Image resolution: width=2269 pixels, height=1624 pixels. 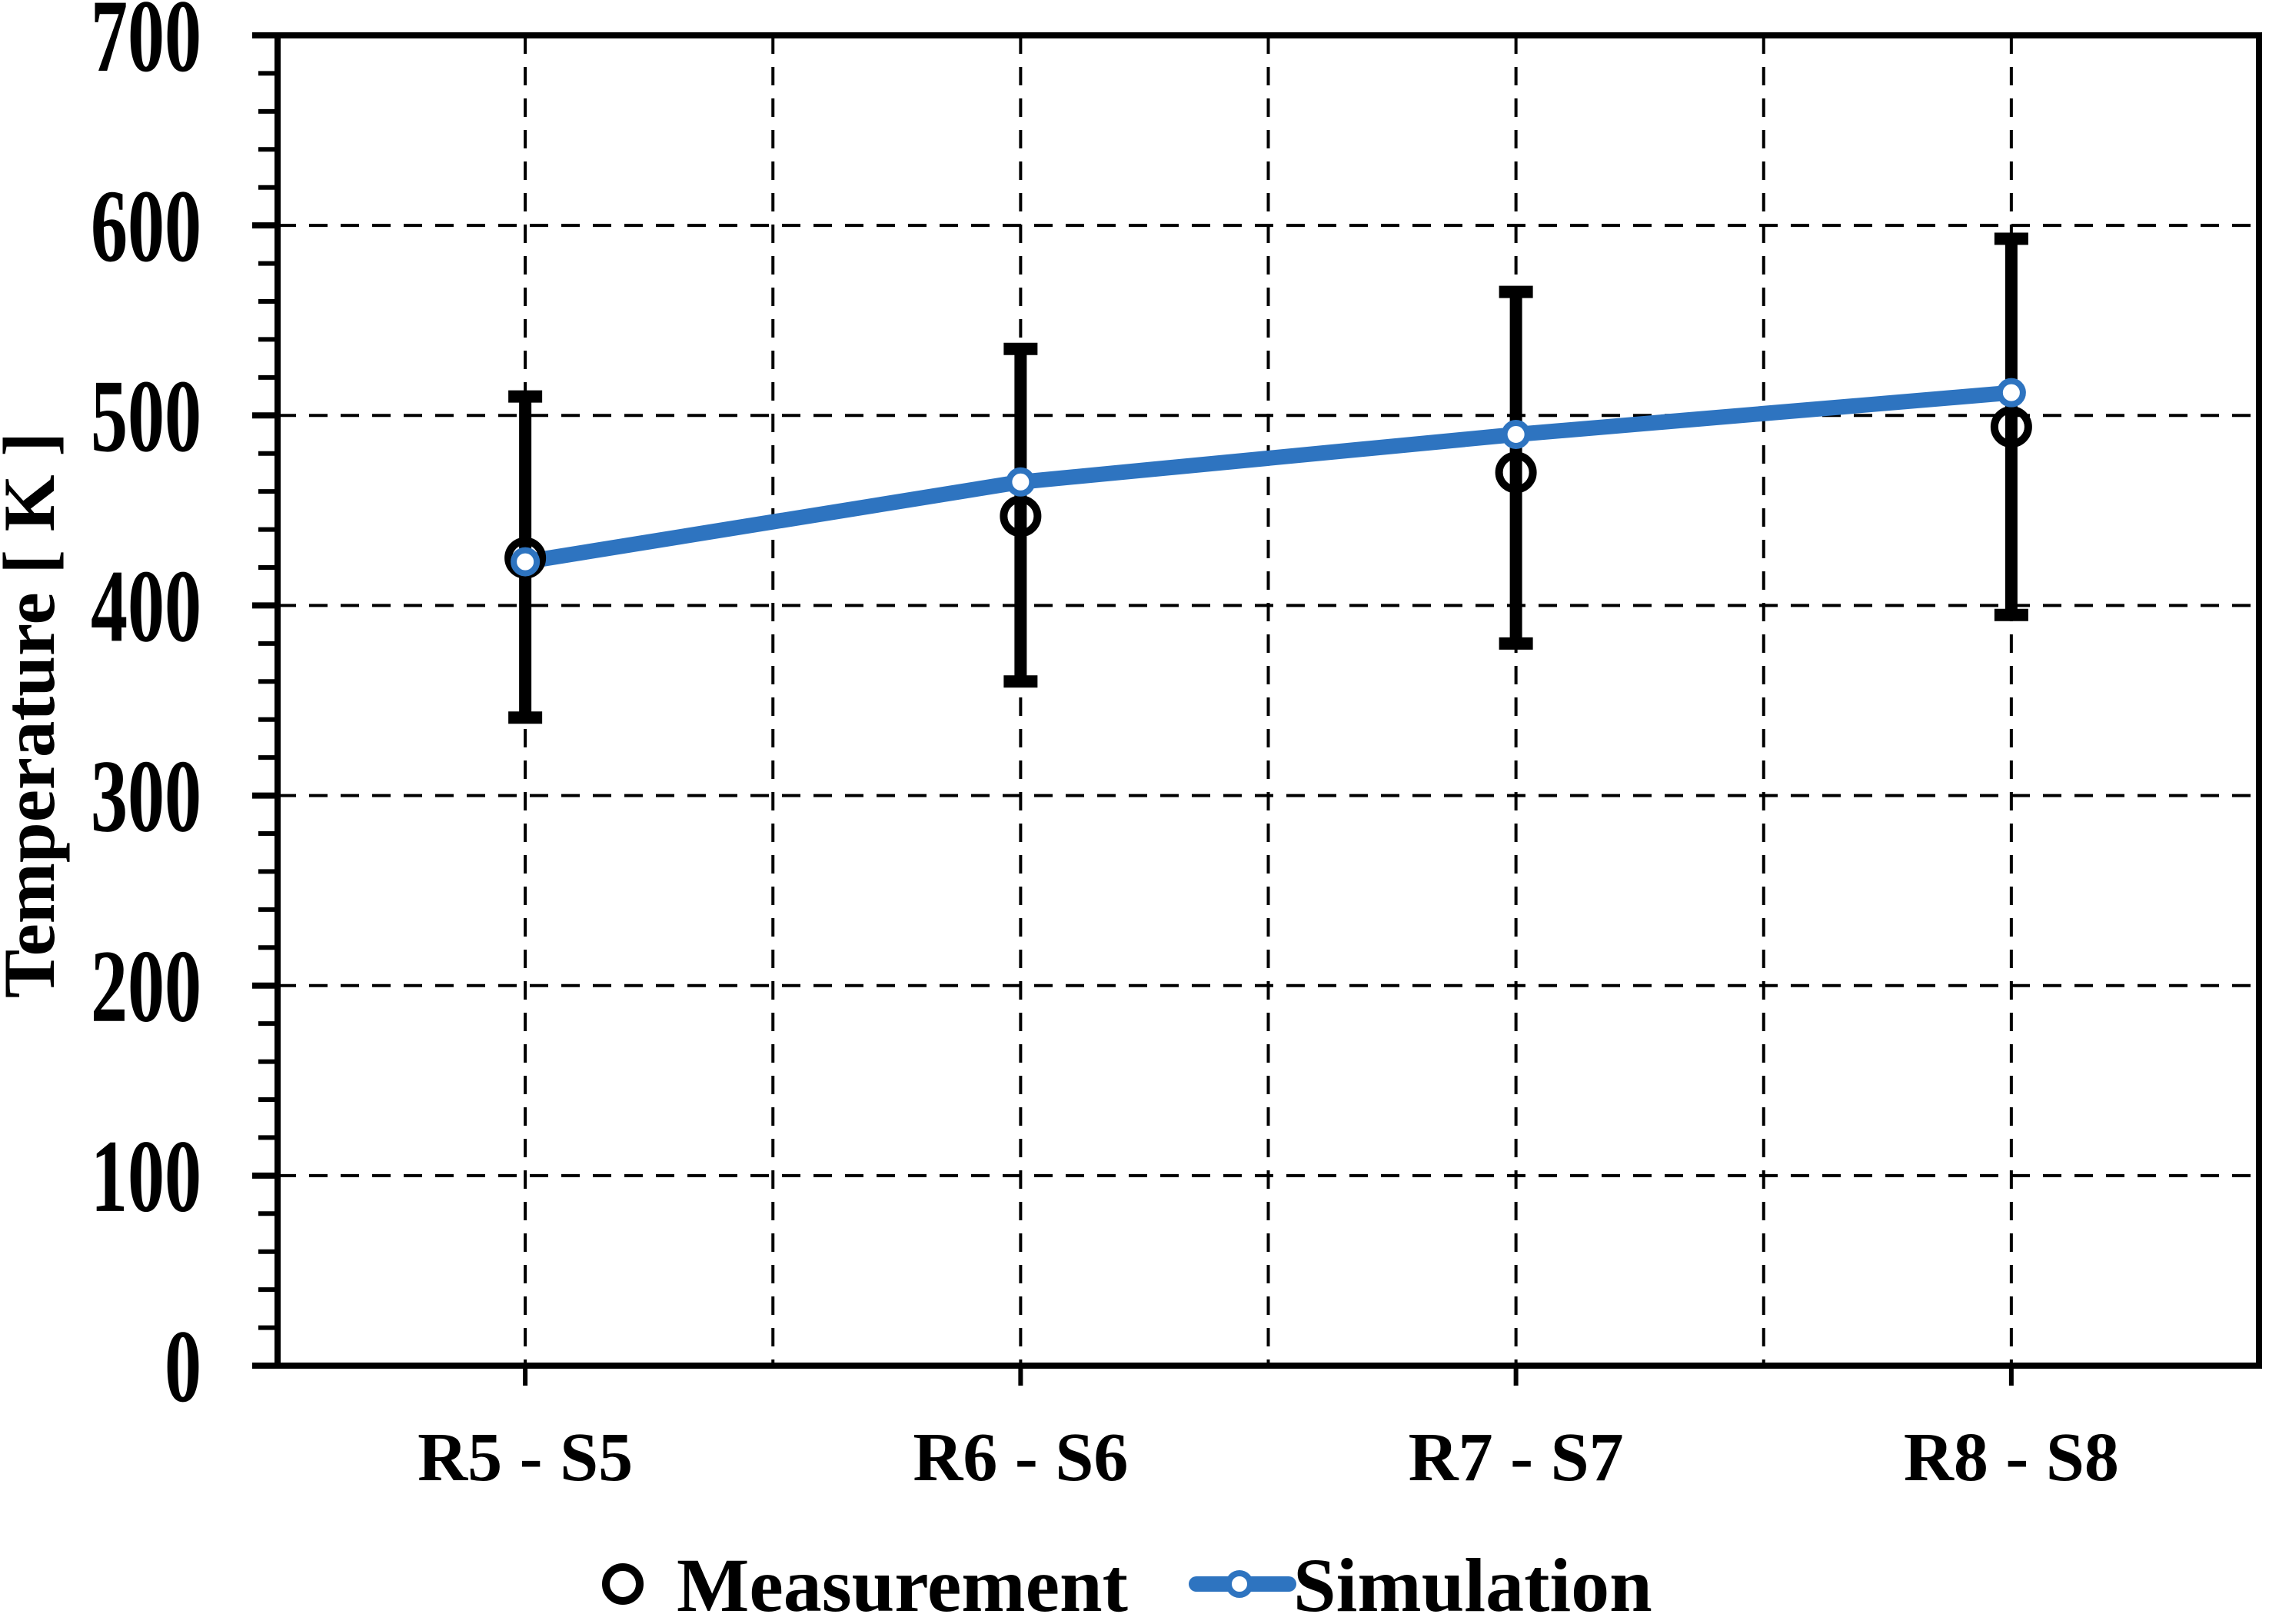 I want to click on x-axis-ticks, so click(x=1268, y=1376).